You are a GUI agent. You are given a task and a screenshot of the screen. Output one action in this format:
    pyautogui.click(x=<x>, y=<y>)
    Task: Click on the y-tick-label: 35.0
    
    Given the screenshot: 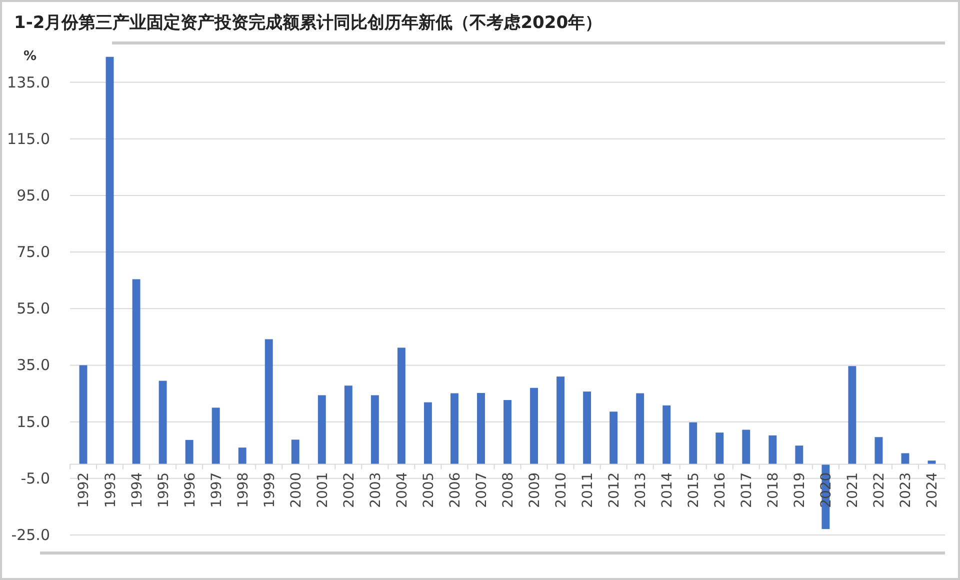 What is the action you would take?
    pyautogui.click(x=33, y=365)
    